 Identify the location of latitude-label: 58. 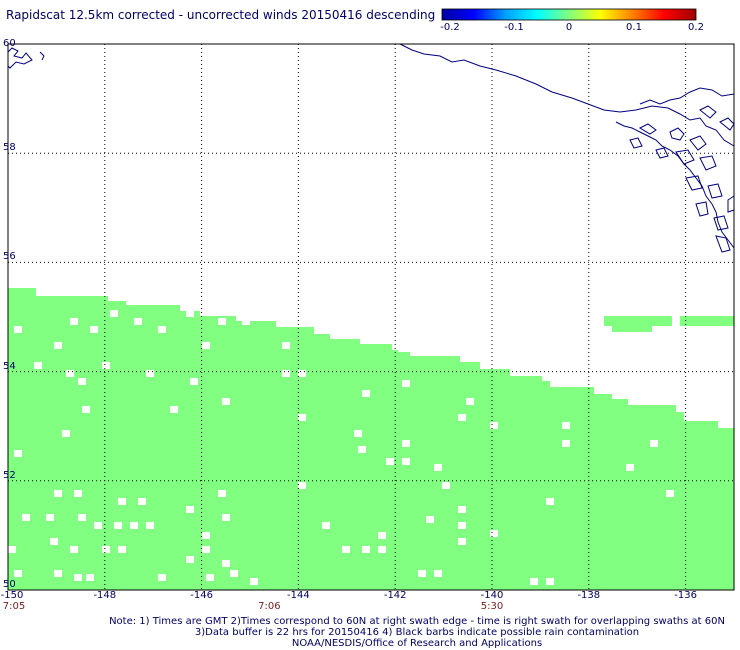
(9, 148).